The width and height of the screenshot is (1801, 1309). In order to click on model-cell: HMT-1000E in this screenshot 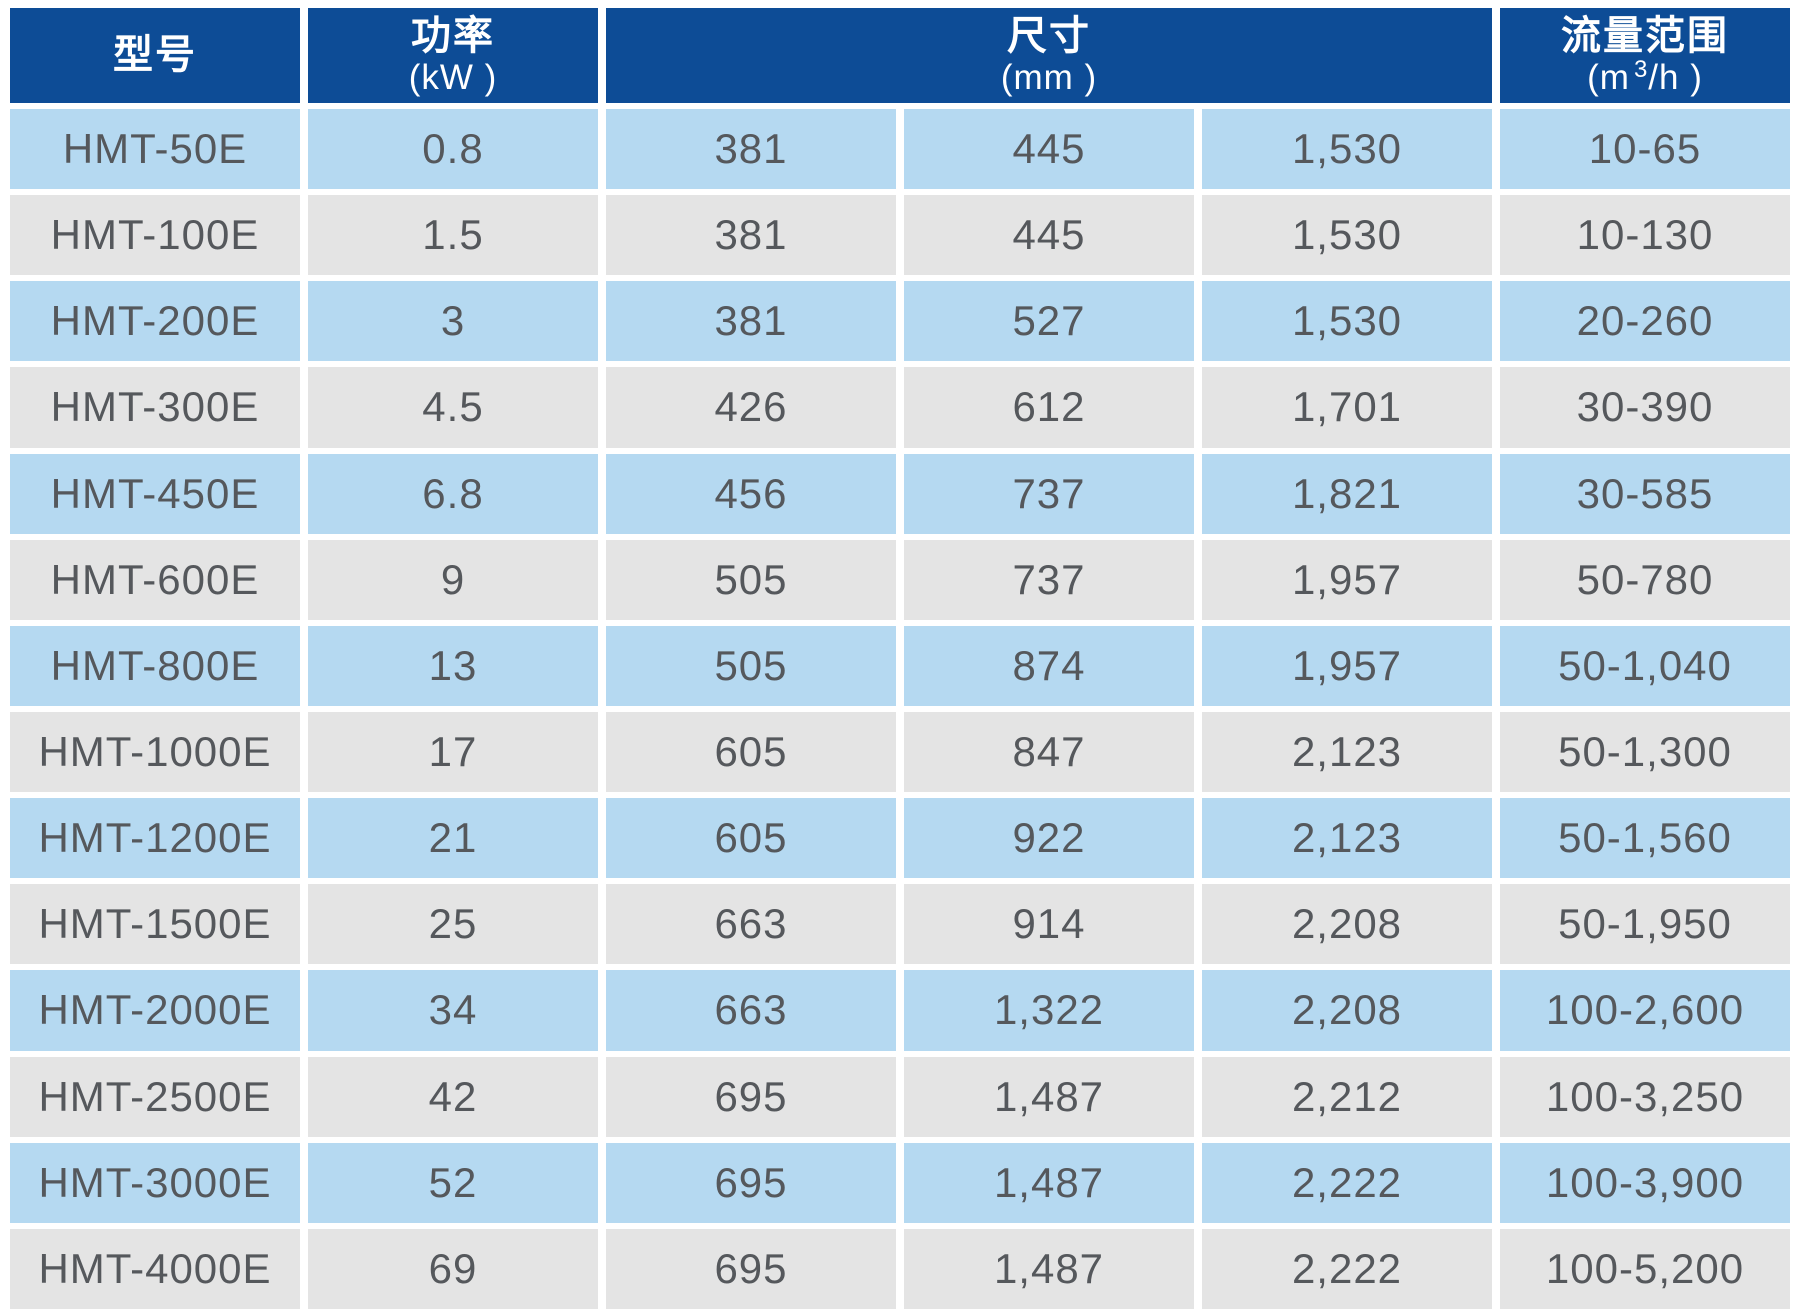, I will do `click(155, 752)`.